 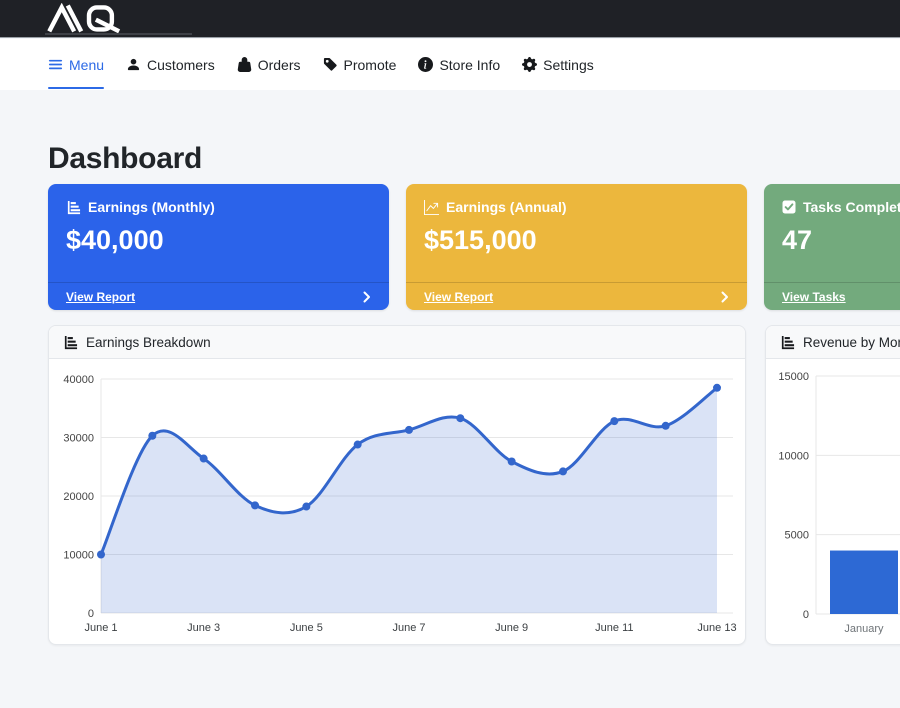 What do you see at coordinates (100, 628) in the screenshot?
I see `svg-text: June 1` at bounding box center [100, 628].